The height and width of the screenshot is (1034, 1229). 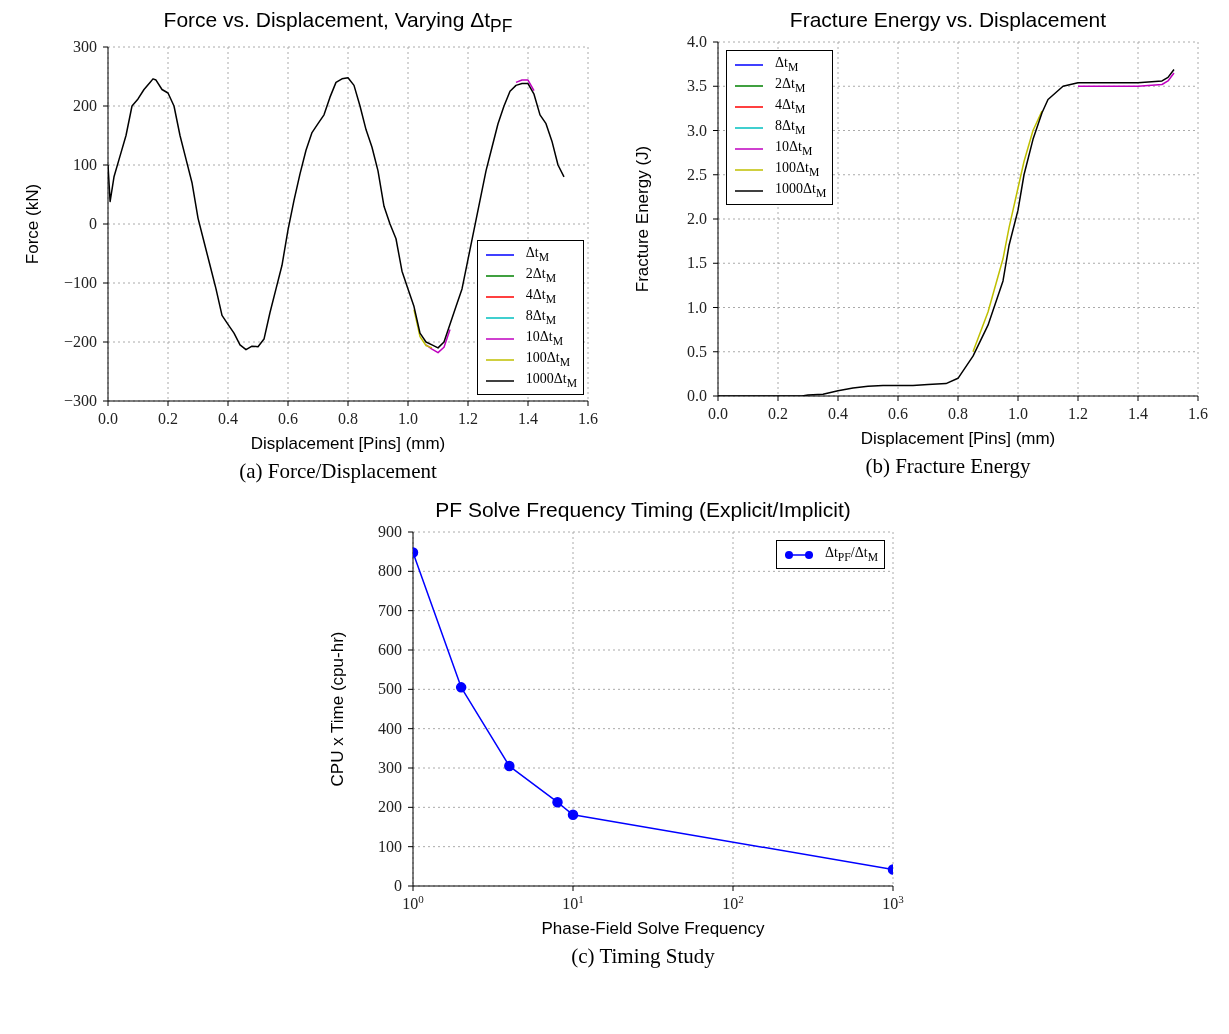 I want to click on text: (c) Timing Study, so click(x=642, y=957).